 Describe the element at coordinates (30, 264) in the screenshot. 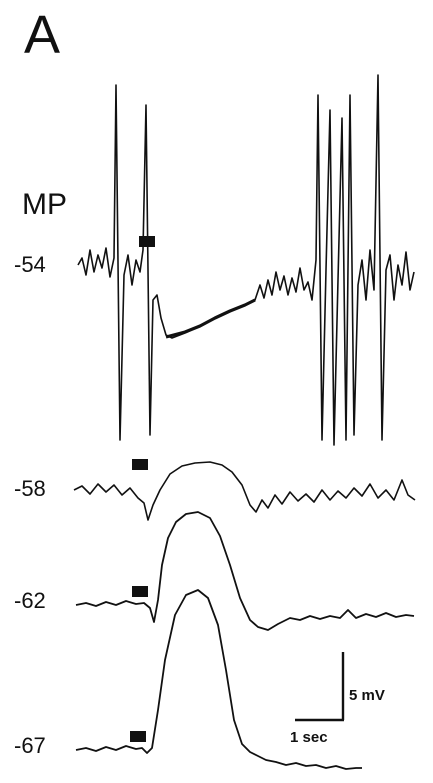

I see `membrane-potential-label-1: -54` at that location.